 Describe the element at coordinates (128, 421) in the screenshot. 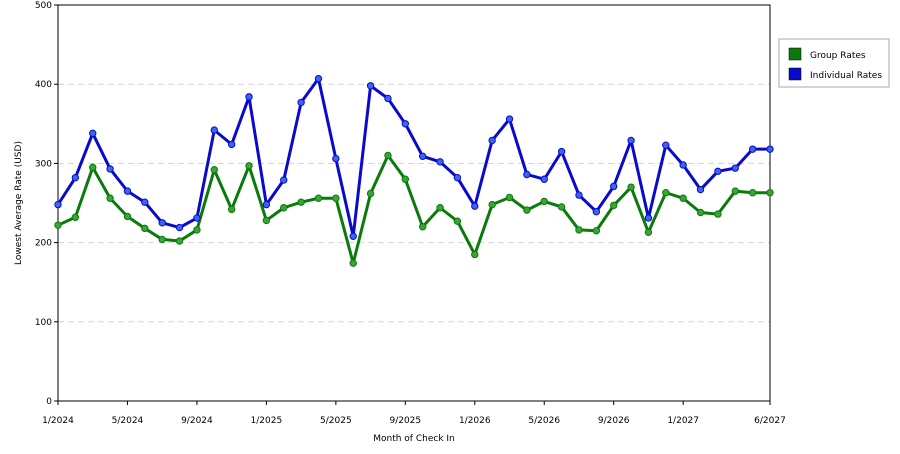

I see `x-tick-label: 5/2024` at that location.